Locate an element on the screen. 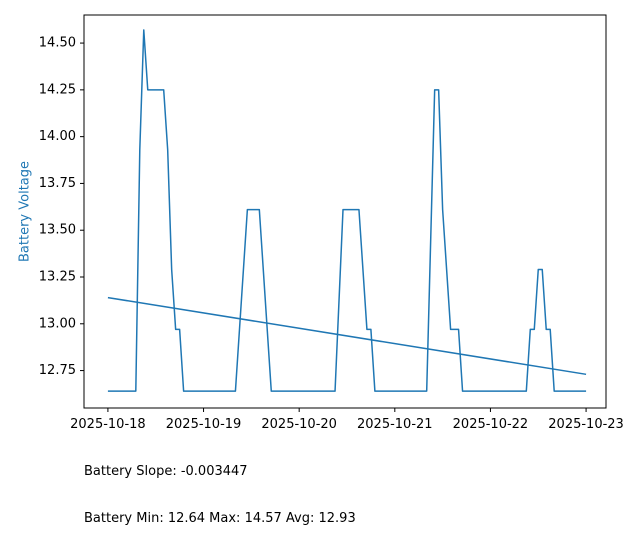 The image size is (640, 542). x-tick-label: 2025-10-18 is located at coordinates (108, 424).